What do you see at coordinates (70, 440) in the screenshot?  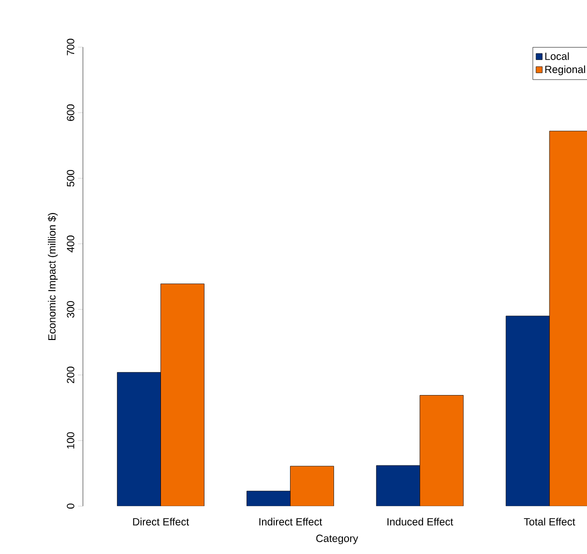 I see `y-tick-label: 100` at bounding box center [70, 440].